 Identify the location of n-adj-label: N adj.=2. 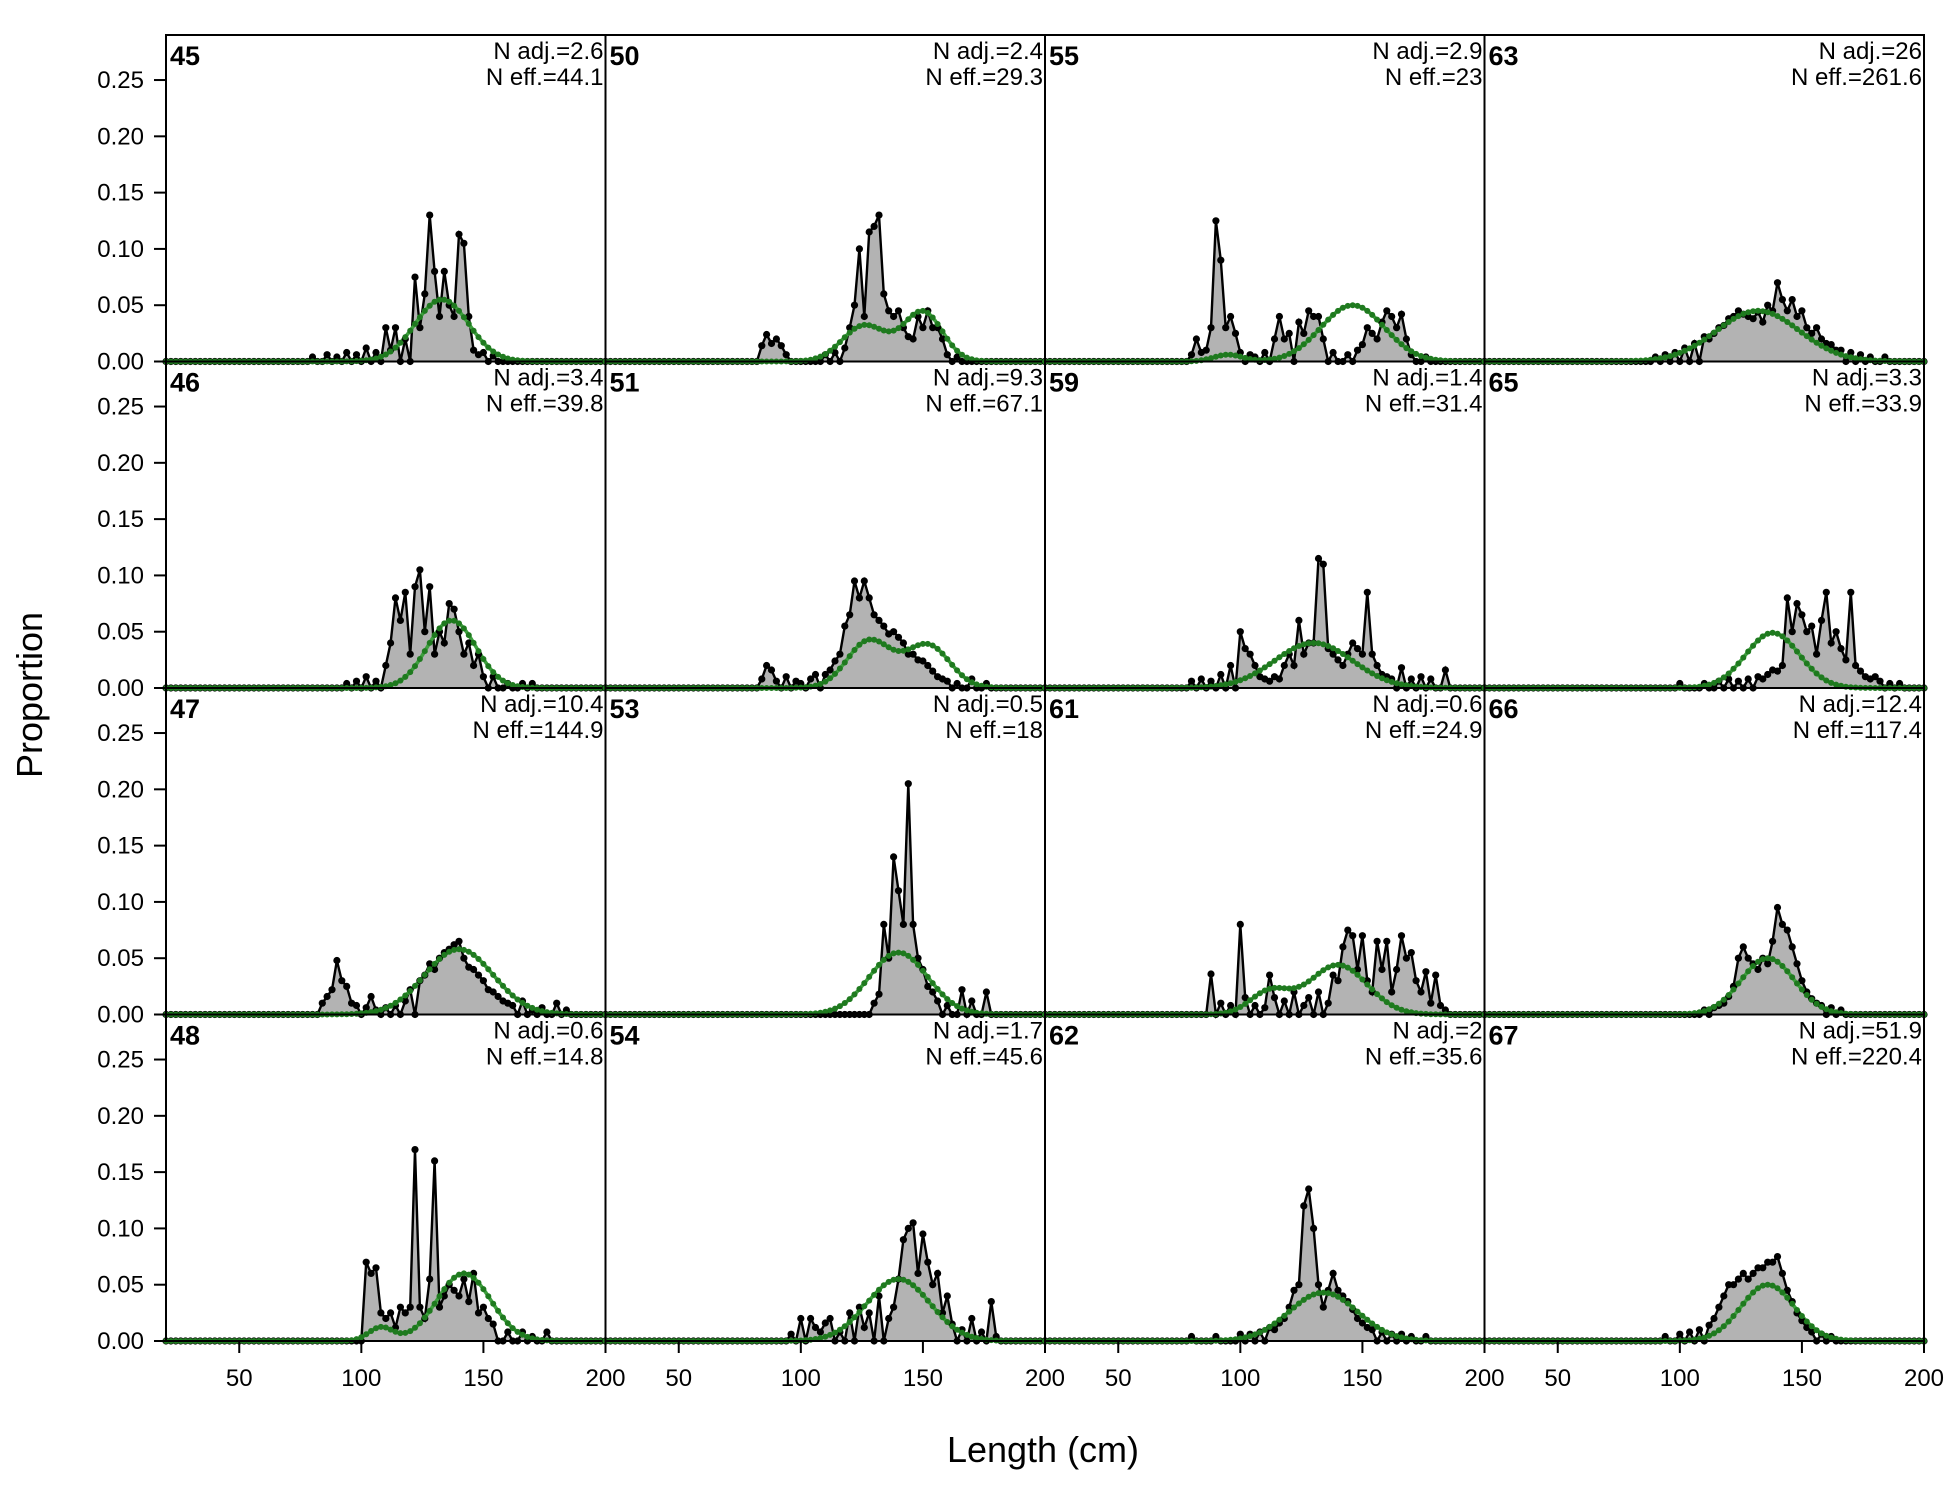
(1437, 1031).